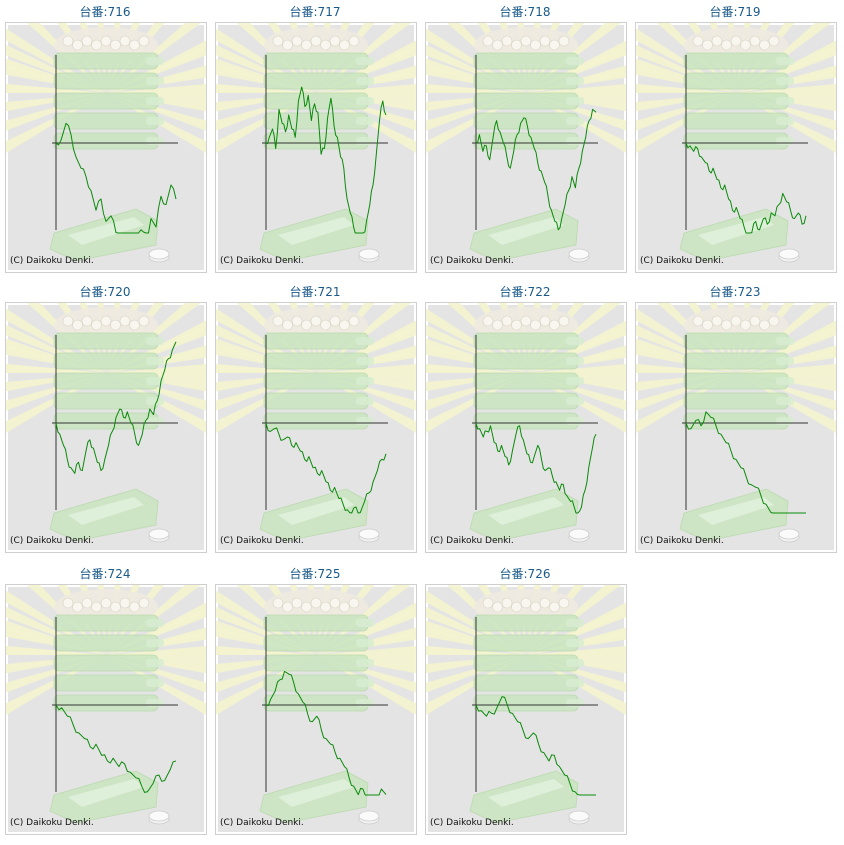 The width and height of the screenshot is (844, 845). I want to click on machine-card: 台番:726 (C) Daikoku Denki., so click(525, 700).